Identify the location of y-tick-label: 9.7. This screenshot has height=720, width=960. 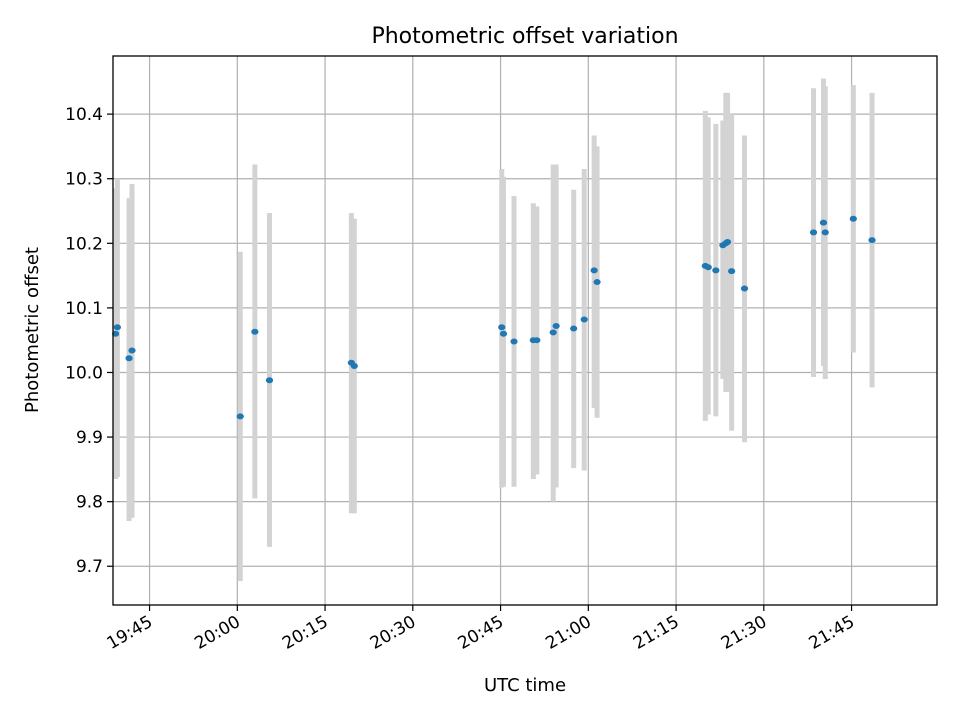
(89, 567).